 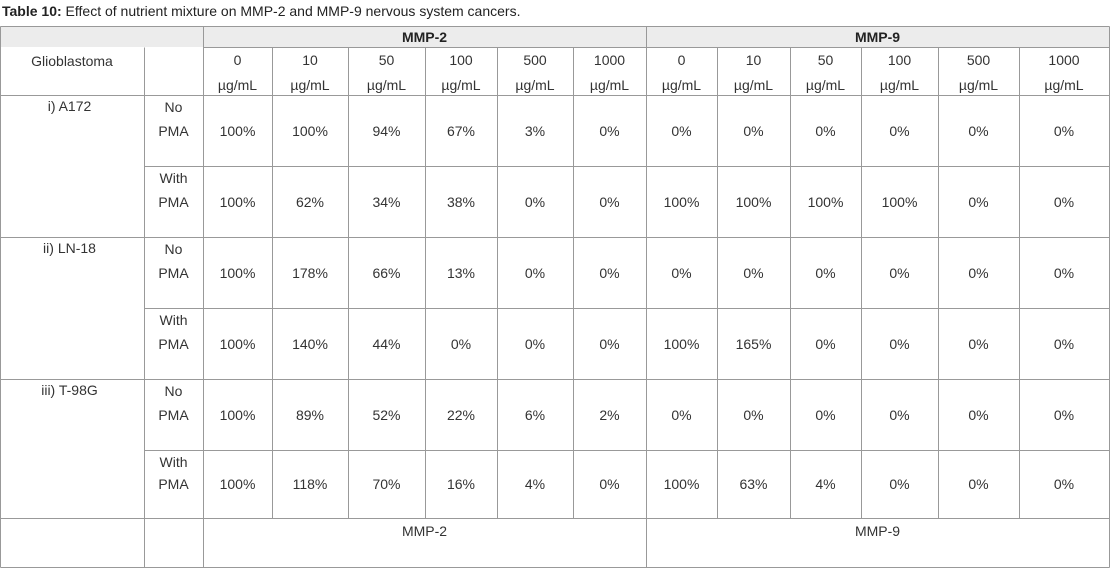 What do you see at coordinates (69, 248) in the screenshot?
I see `cell-line-name: ii) LN-18` at bounding box center [69, 248].